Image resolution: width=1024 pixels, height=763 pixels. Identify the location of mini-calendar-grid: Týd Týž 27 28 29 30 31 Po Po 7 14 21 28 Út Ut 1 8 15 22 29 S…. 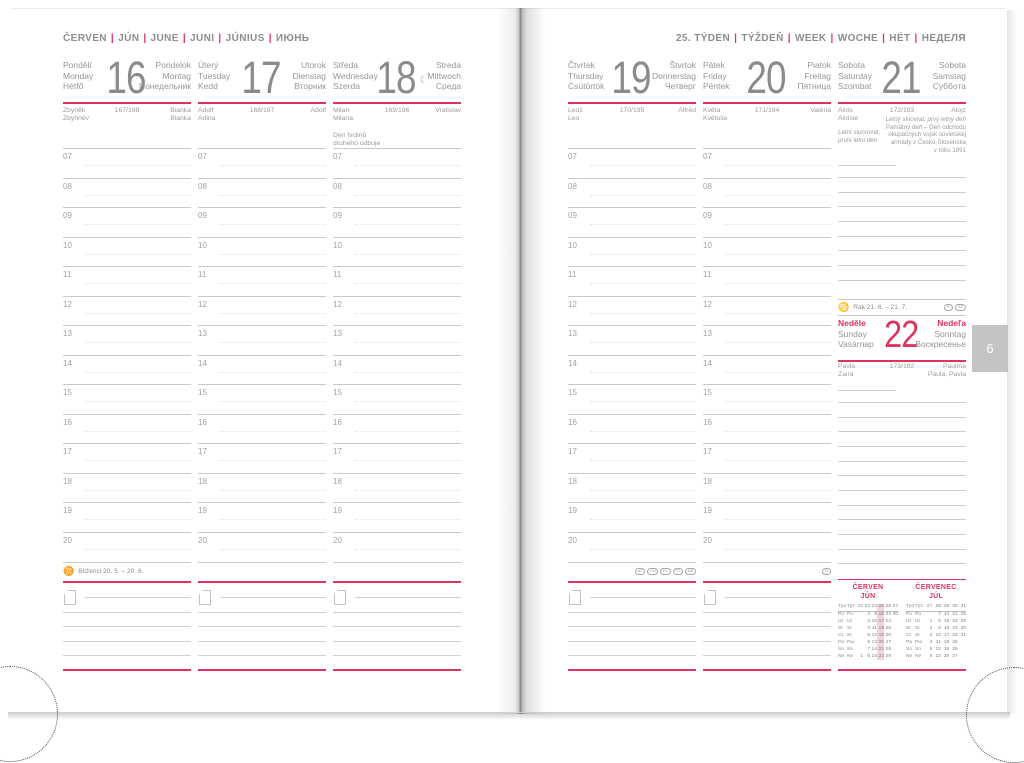
(936, 632).